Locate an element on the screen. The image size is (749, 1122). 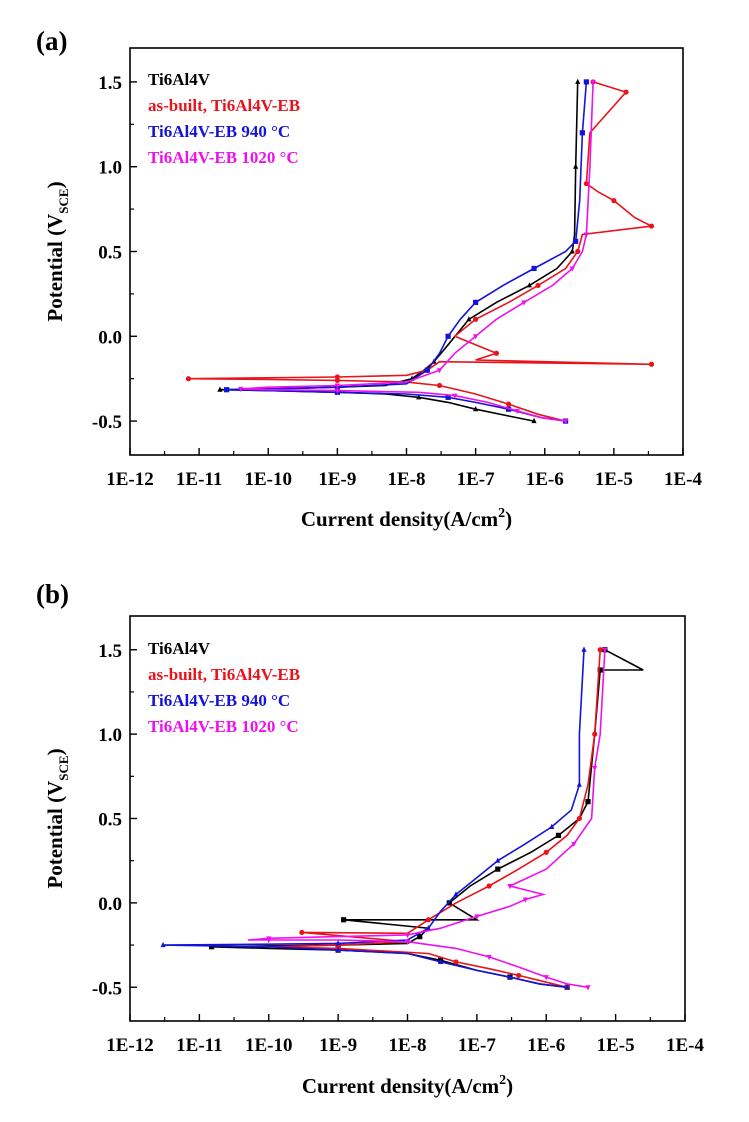
y-tick-label: 0.5 is located at coordinates (110, 253).